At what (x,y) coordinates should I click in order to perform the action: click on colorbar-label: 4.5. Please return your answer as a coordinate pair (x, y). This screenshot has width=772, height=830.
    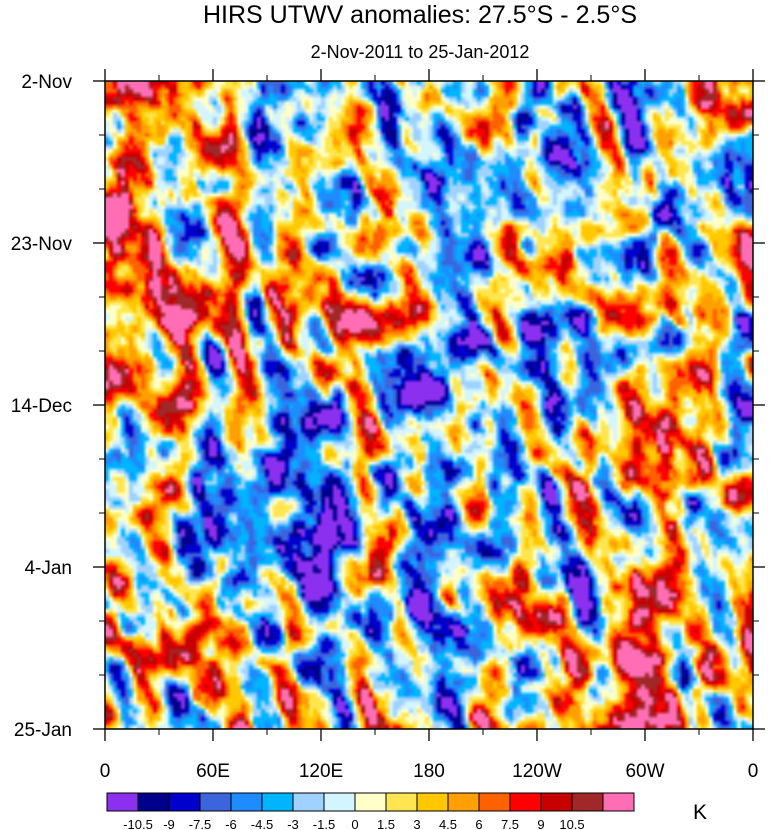
    Looking at the image, I should click on (448, 823).